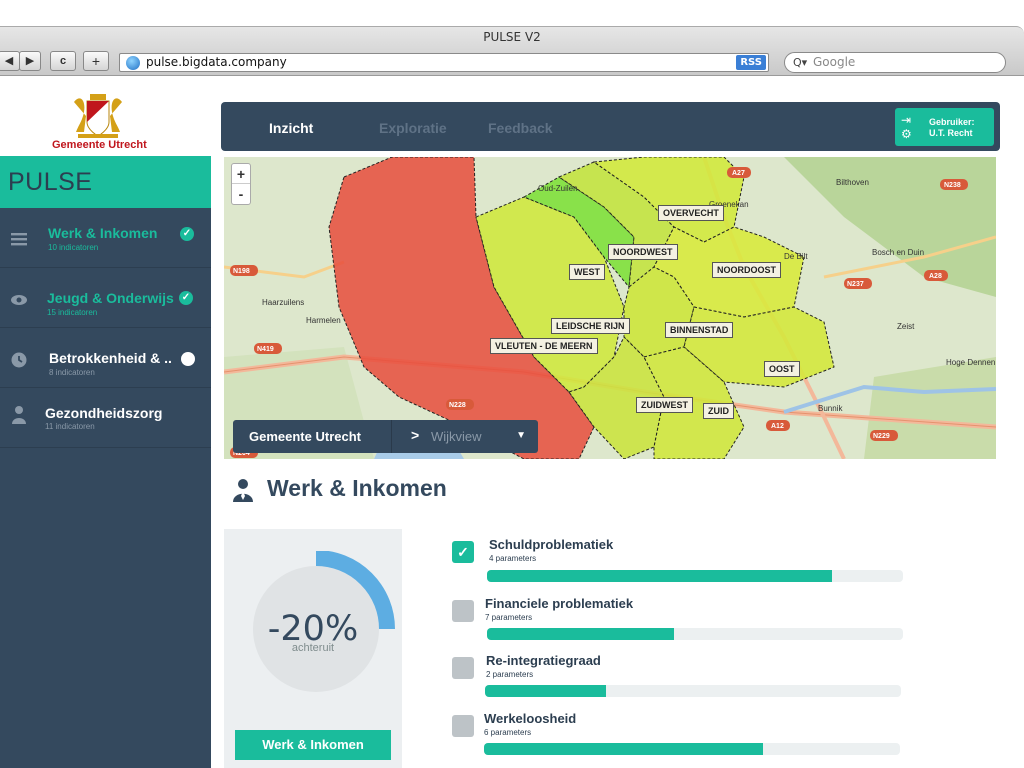 This screenshot has height=768, width=1024. What do you see at coordinates (72, 312) in the screenshot?
I see `sidebar-item-sub: 15 indicatoren` at bounding box center [72, 312].